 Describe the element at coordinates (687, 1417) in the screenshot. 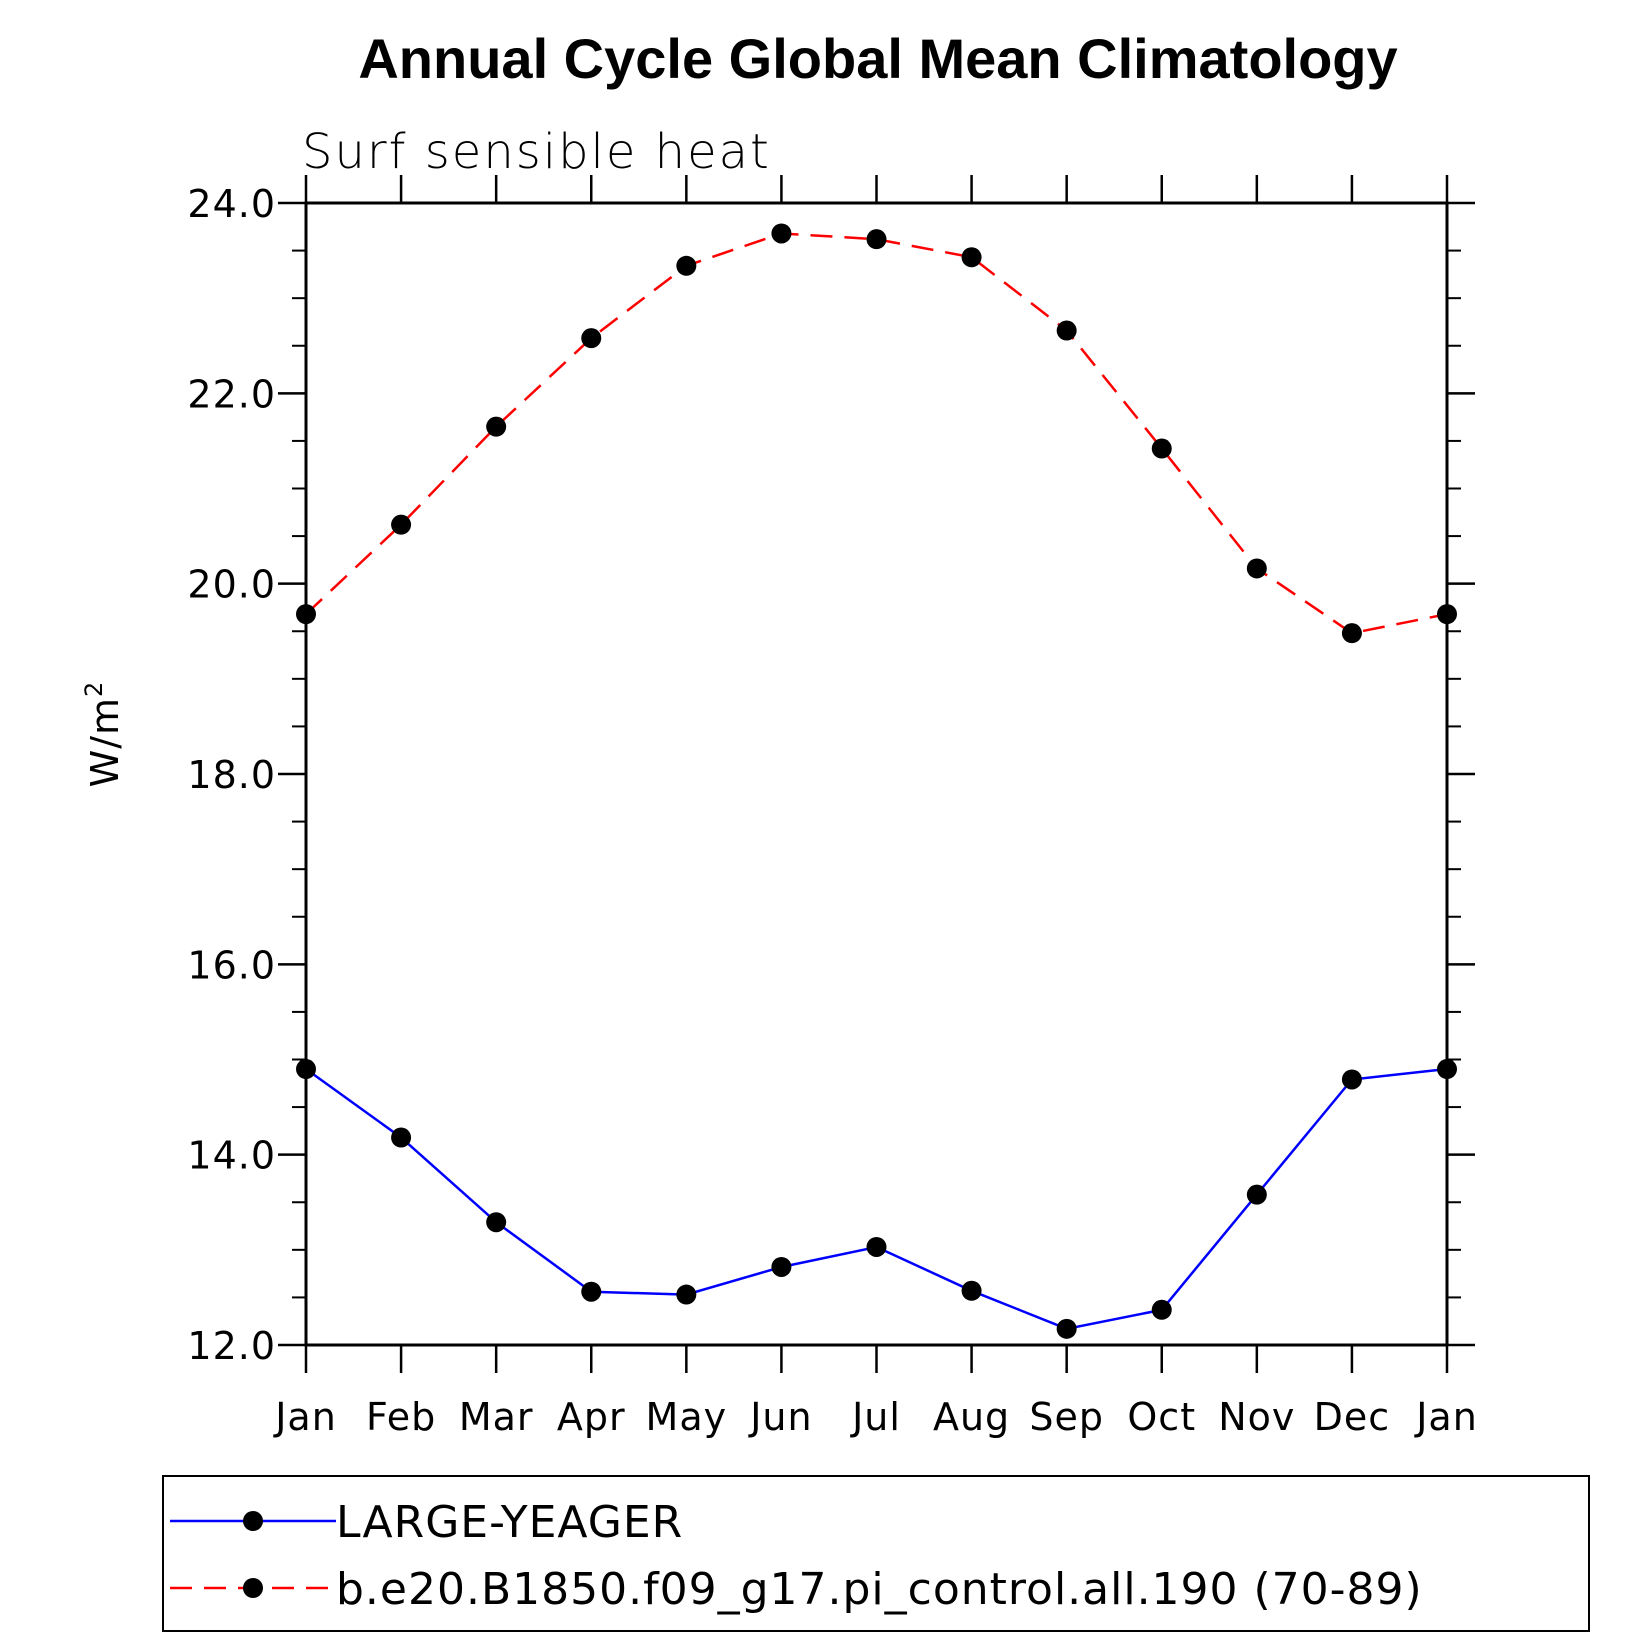

I see `x-tick-label: May` at that location.